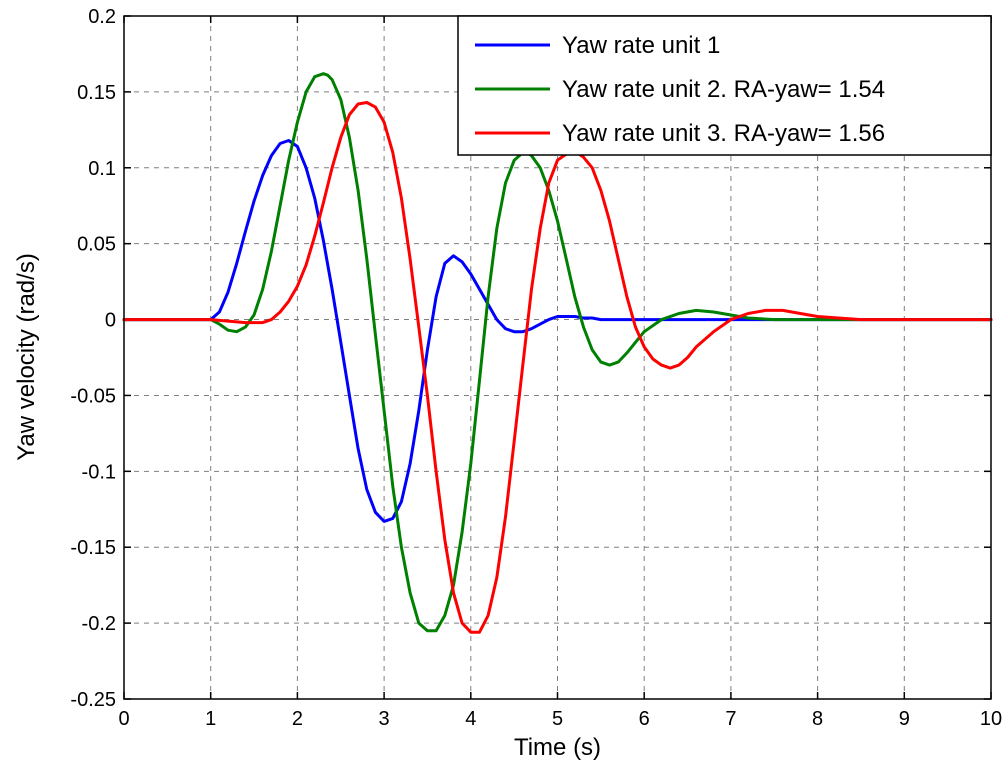  Describe the element at coordinates (384, 719) in the screenshot. I see `x-tick-label: 3` at that location.